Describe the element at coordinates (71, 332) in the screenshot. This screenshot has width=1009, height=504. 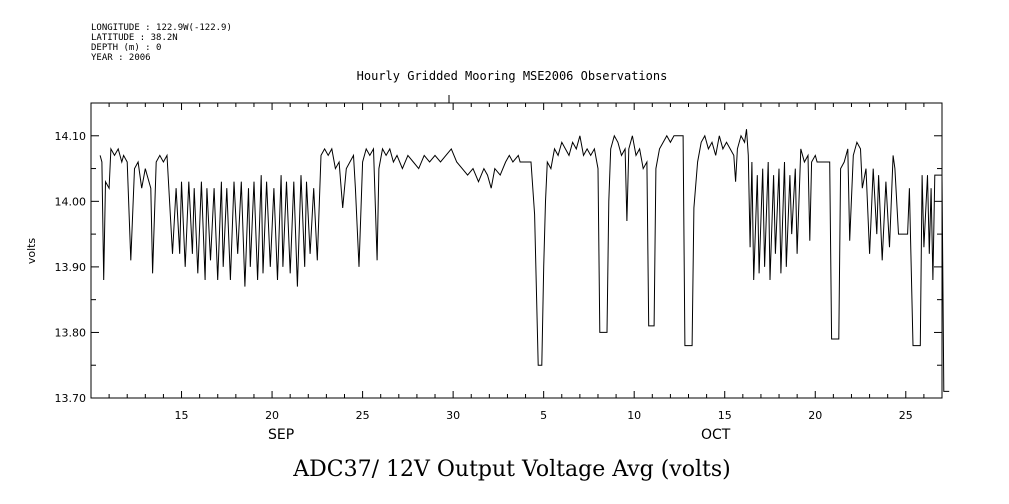
I see `y-tick-label: 13.80` at that location.